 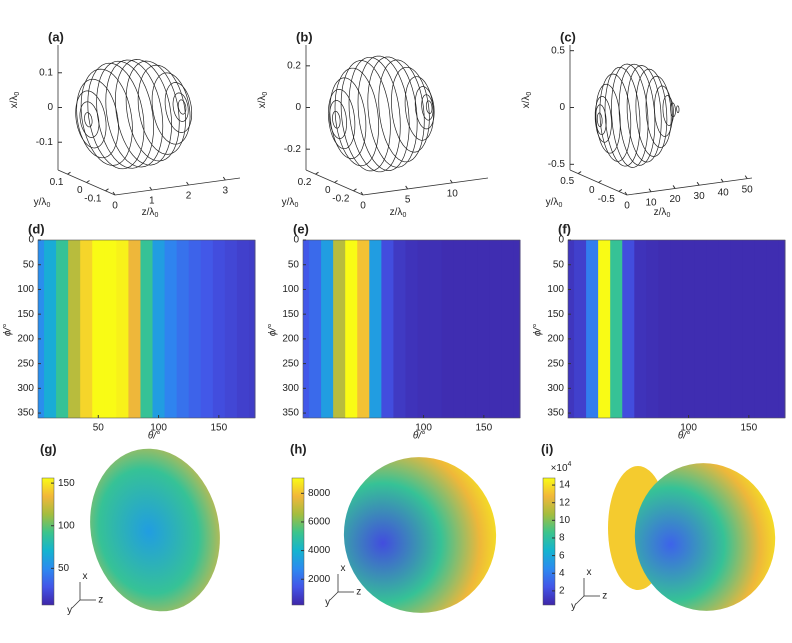 I want to click on colorbar-tick-label: 150, so click(x=66, y=483).